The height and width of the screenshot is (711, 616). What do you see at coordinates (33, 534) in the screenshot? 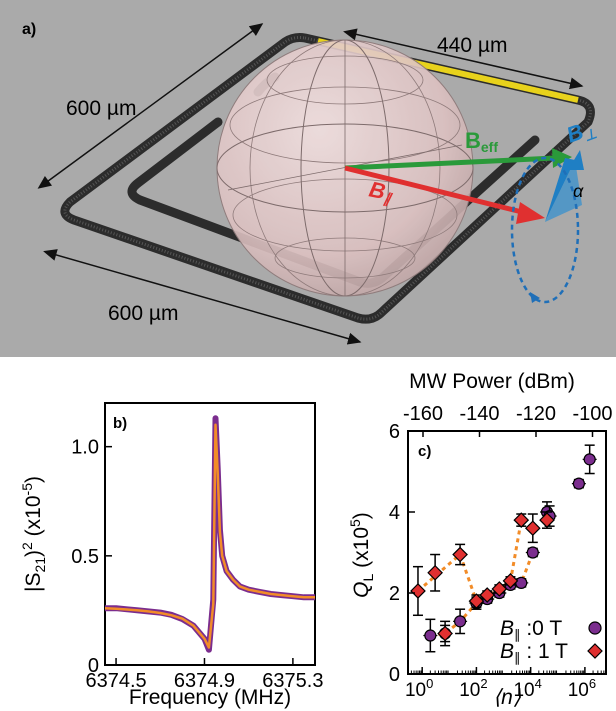
I see `panel-b-ylabel: |S21)2 (x10-5)` at bounding box center [33, 534].